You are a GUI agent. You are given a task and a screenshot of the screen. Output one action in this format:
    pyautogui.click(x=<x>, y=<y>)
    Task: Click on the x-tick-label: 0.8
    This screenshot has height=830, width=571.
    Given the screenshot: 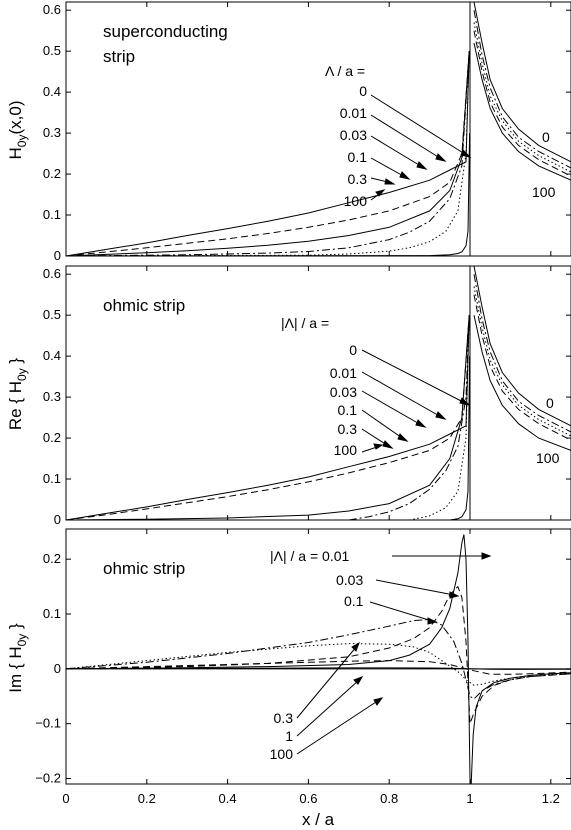 What is the action you would take?
    pyautogui.click(x=389, y=798)
    